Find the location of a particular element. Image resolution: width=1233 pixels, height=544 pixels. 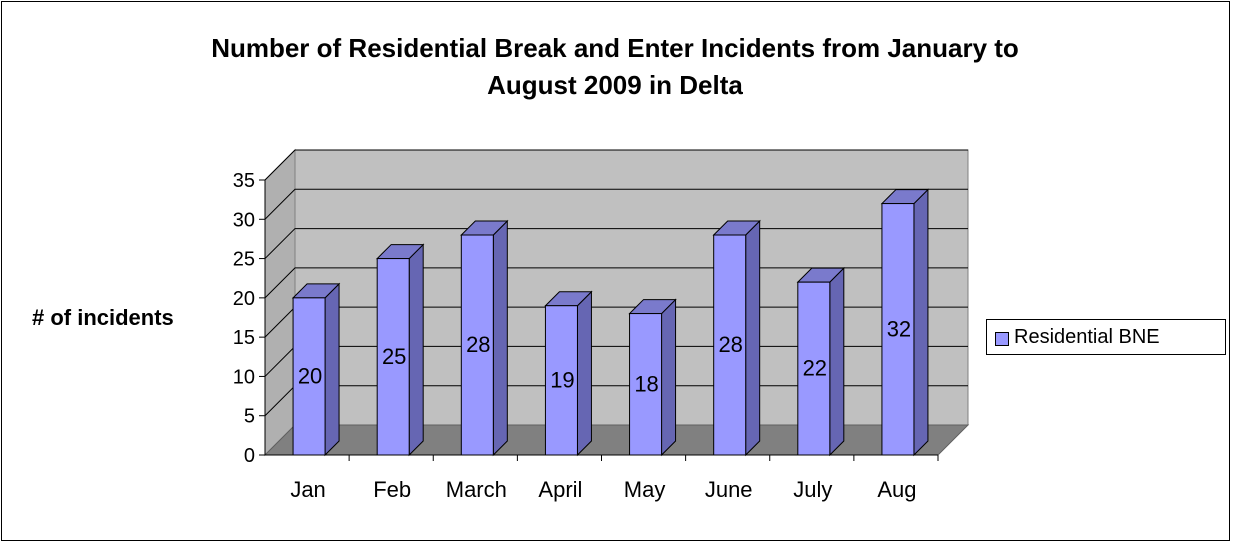

legend-label: Residential BNE is located at coordinates (1087, 337).